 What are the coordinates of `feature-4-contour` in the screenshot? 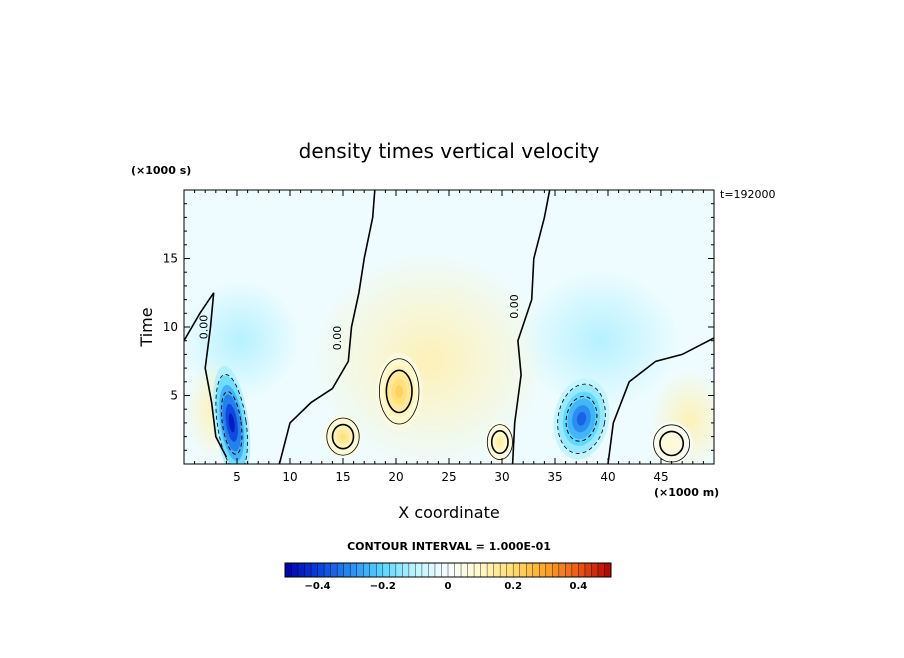 It's located at (499, 442).